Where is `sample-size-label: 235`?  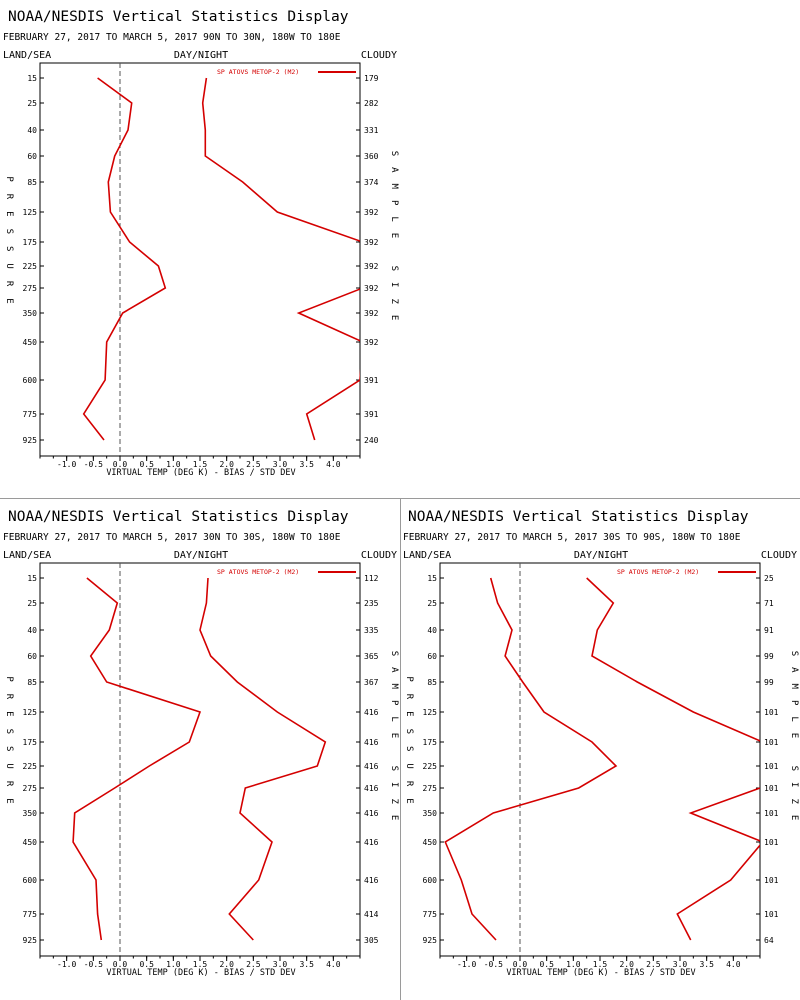 sample-size-label: 235 is located at coordinates (371, 603).